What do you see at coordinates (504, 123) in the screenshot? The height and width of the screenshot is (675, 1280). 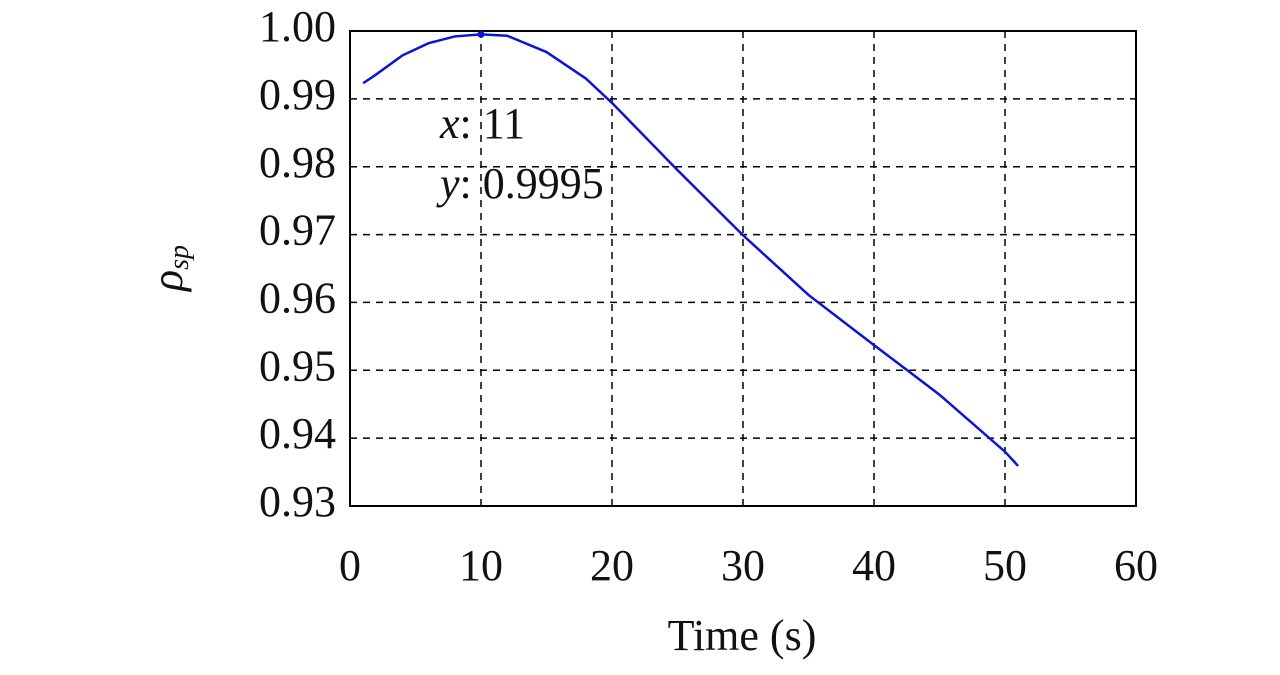 I see `datatip-value: 11` at bounding box center [504, 123].